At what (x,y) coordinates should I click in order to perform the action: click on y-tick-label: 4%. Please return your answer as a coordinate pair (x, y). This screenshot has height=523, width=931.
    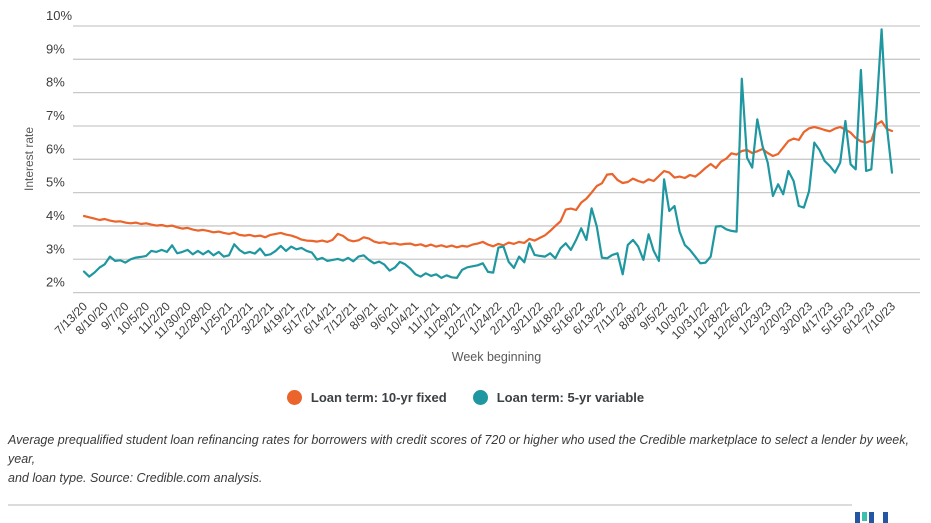
    Looking at the image, I should click on (55, 215).